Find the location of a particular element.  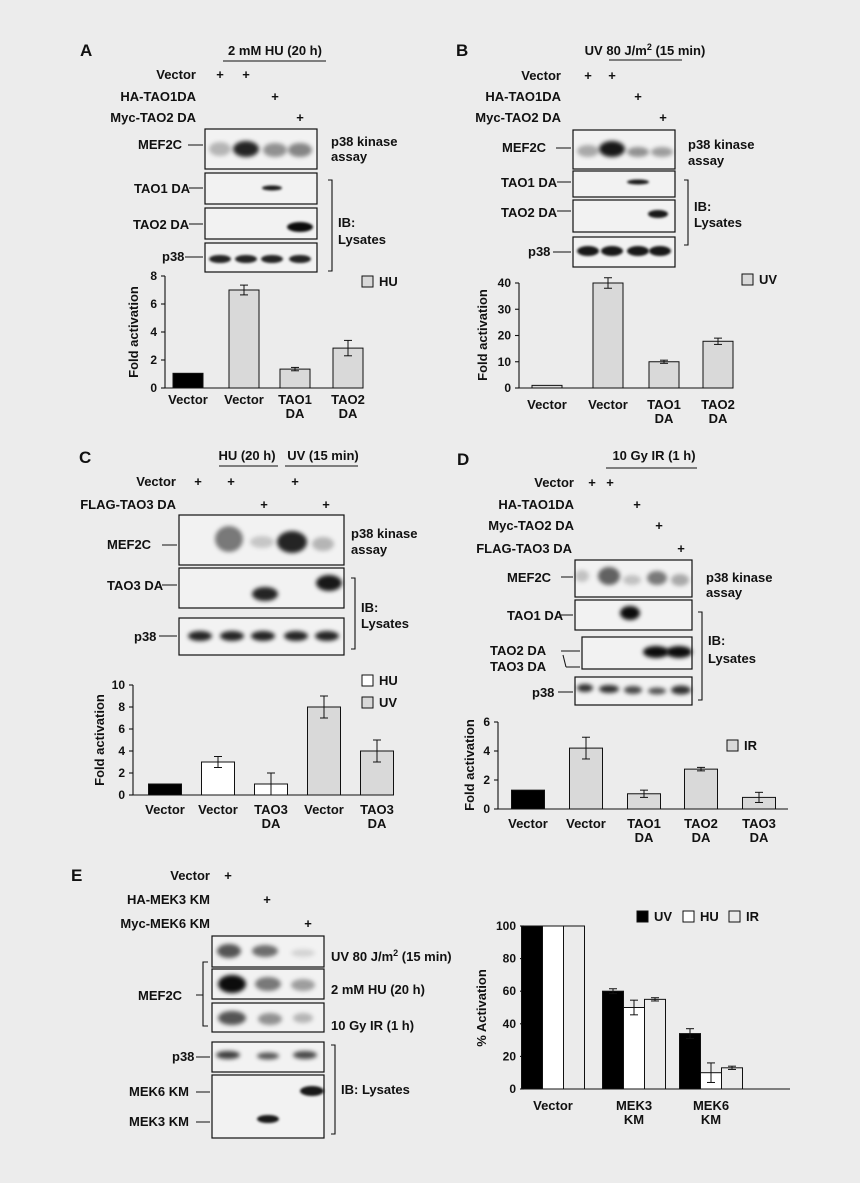

hu-treatment-label: 2 mM HU (20 h) is located at coordinates (378, 989).